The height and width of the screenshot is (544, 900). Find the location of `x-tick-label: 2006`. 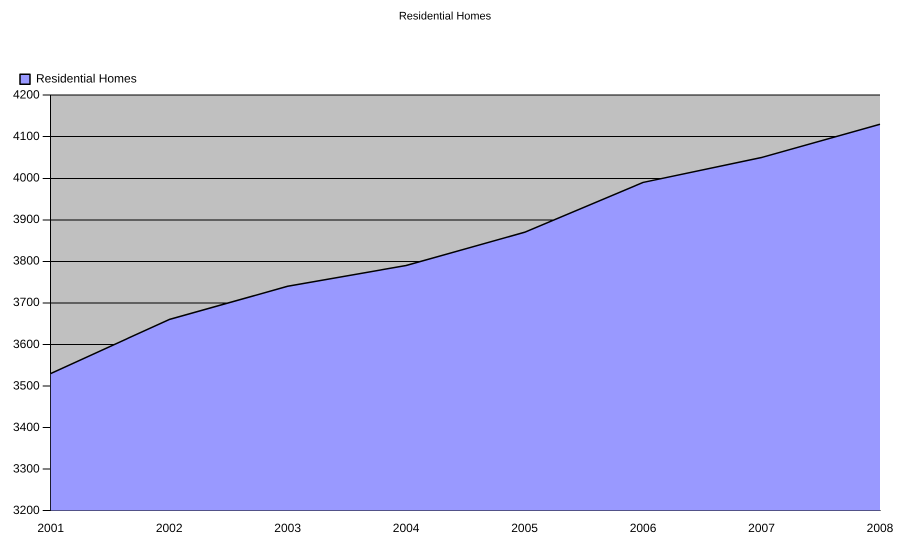

x-tick-label: 2006 is located at coordinates (643, 528).